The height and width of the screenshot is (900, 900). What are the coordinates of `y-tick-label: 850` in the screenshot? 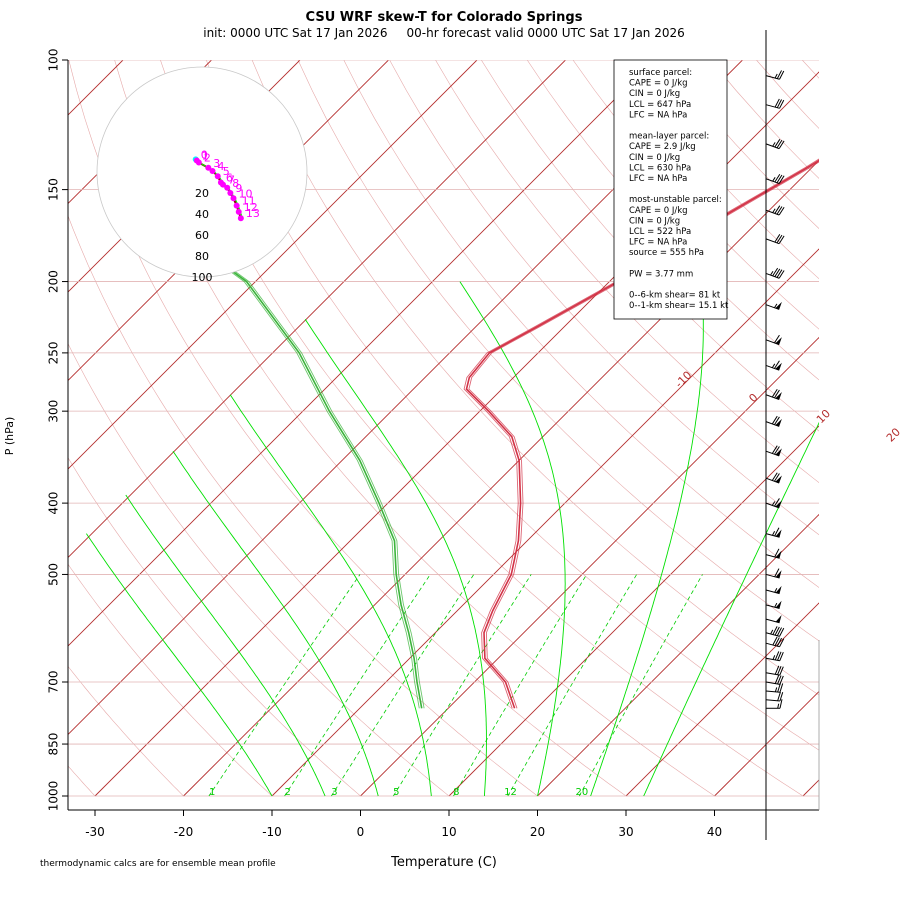 It's located at (54, 744).